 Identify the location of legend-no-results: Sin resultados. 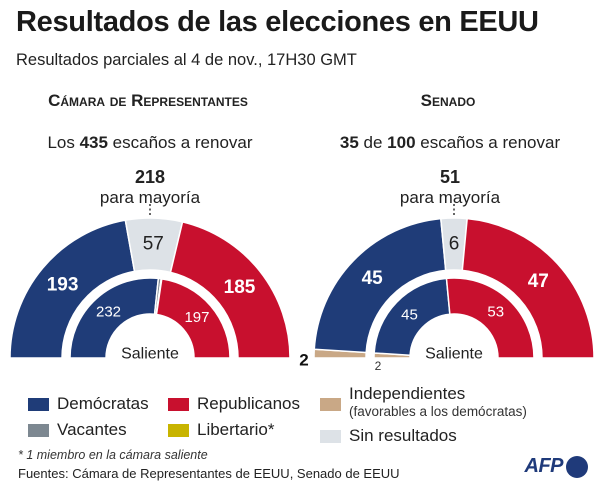
(388, 436).